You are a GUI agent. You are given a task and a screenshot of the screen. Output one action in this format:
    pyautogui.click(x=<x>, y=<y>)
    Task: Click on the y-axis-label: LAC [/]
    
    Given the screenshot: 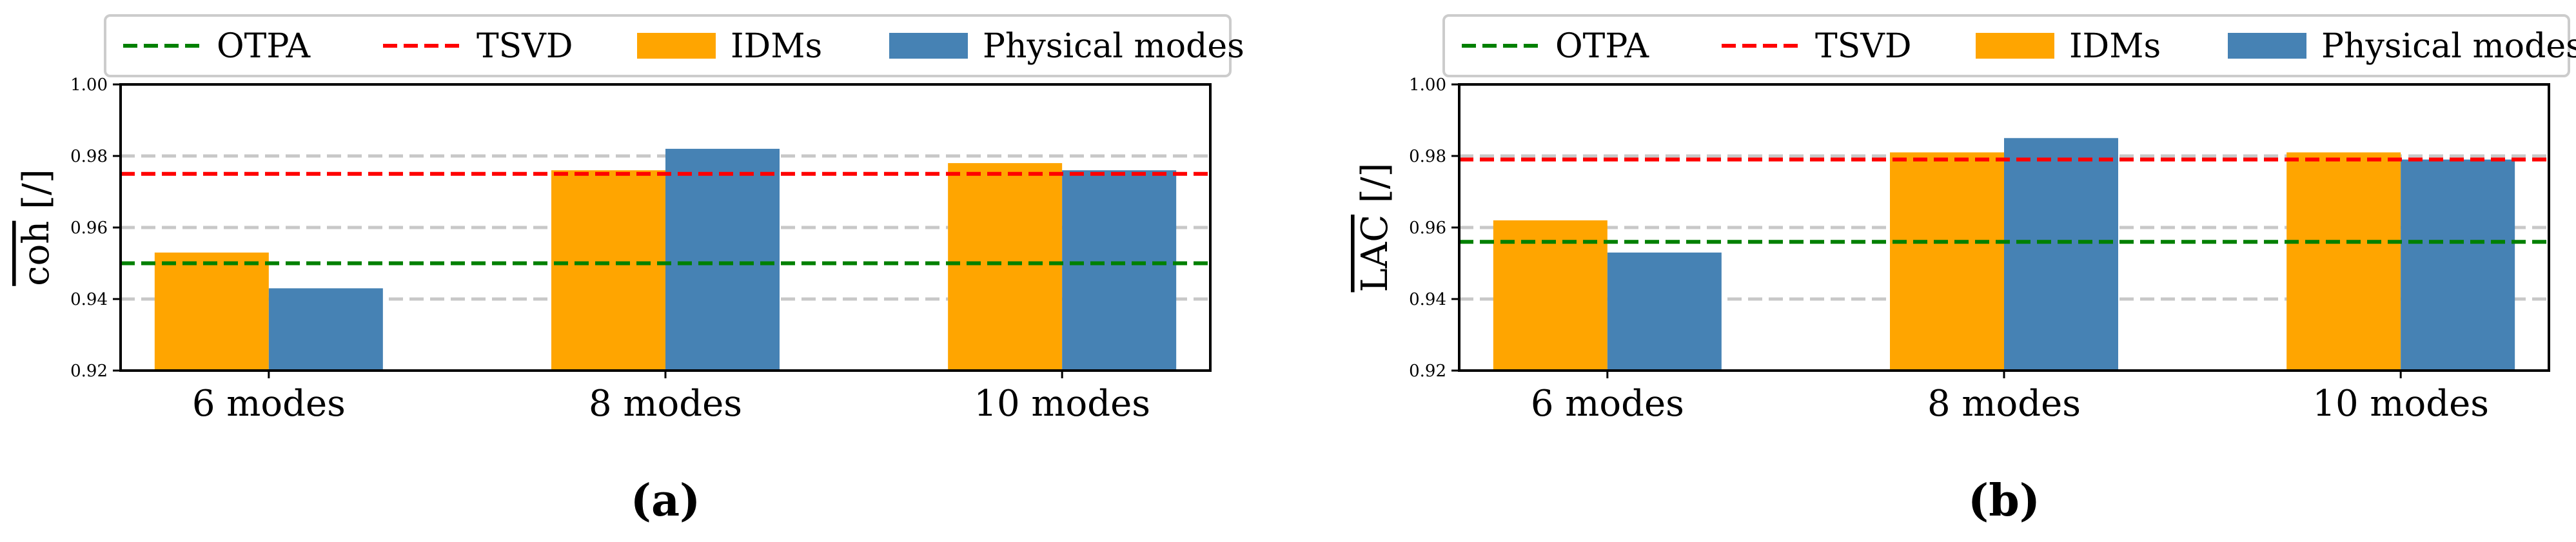 What is the action you would take?
    pyautogui.click(x=1375, y=228)
    